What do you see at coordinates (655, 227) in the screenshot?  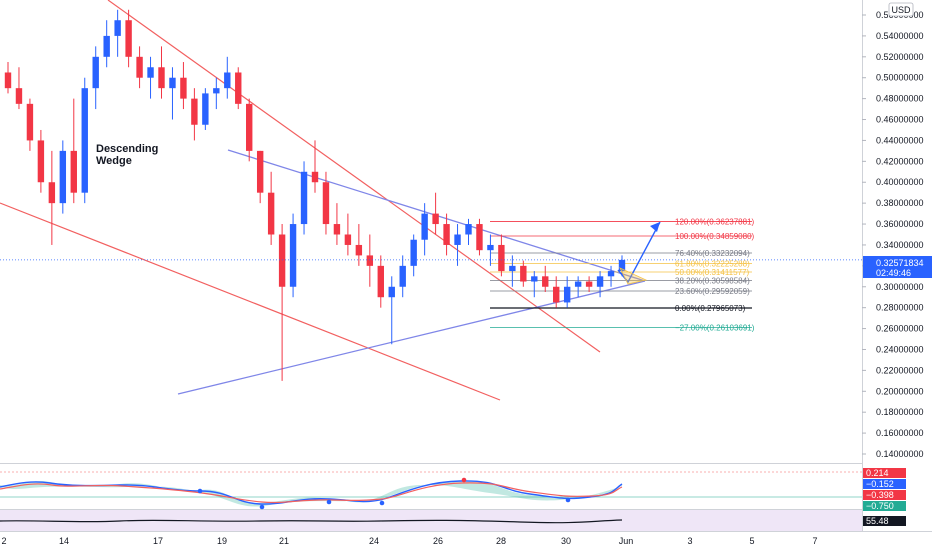 I see `arrow-icon` at bounding box center [655, 227].